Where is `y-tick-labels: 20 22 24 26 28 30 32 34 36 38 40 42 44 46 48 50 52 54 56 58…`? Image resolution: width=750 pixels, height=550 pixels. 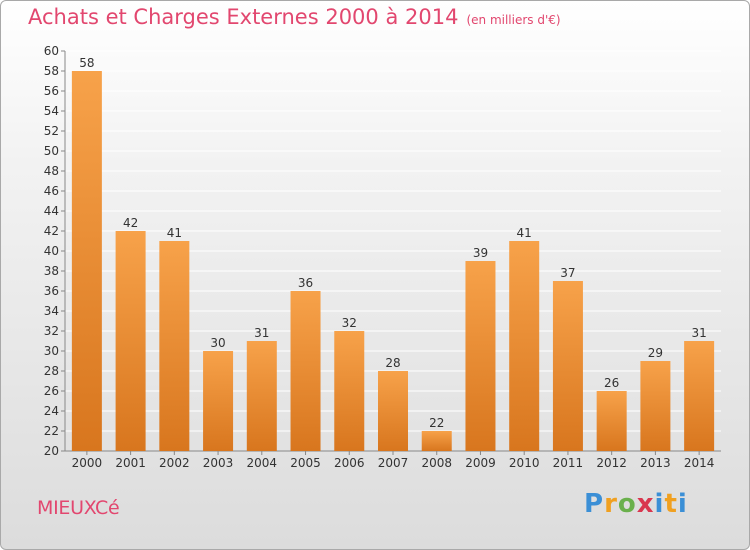 y-tick-labels: 20 22 24 26 28 30 32 34 36 38 40 42 44 46 48 50 52 54 56 58… is located at coordinates (51, 251).